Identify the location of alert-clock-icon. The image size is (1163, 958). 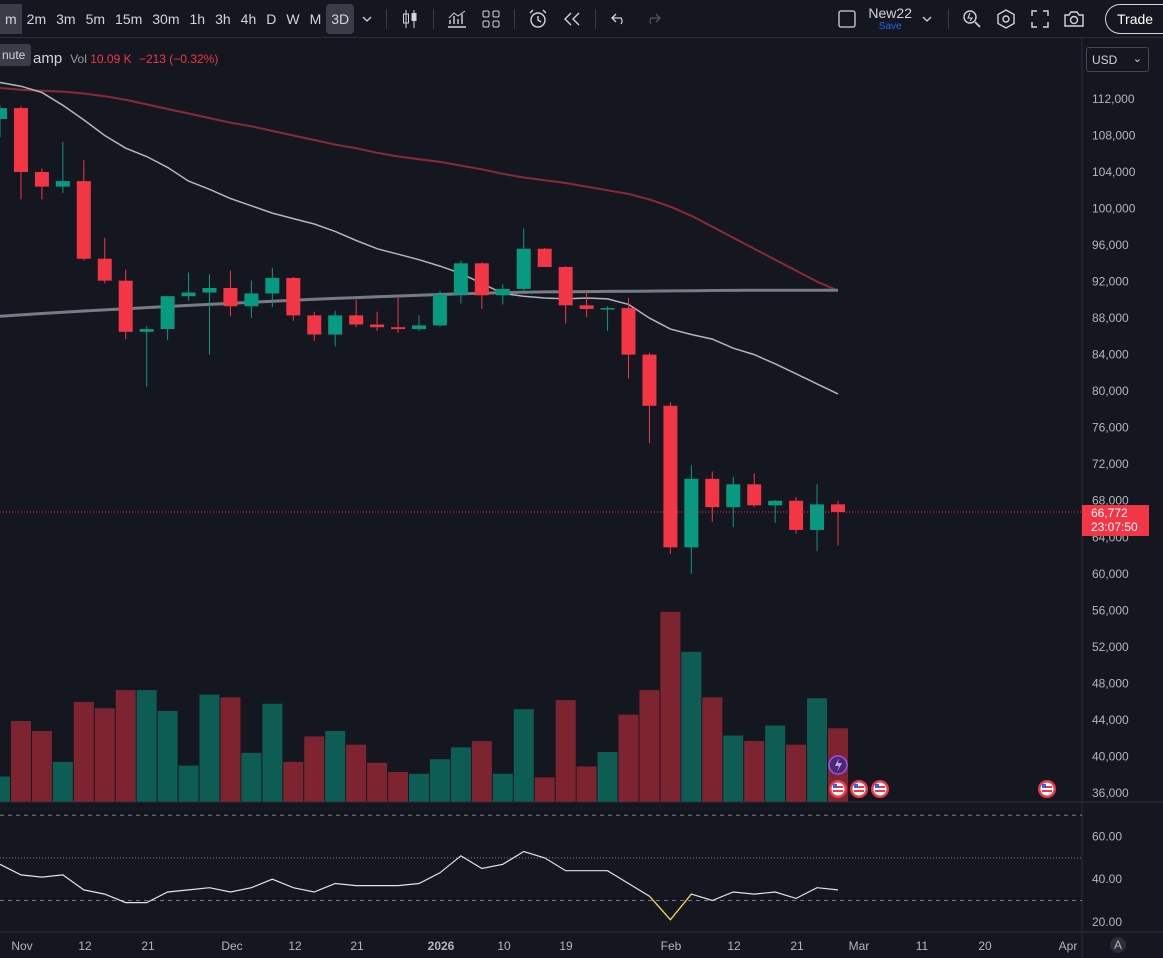
(538, 19).